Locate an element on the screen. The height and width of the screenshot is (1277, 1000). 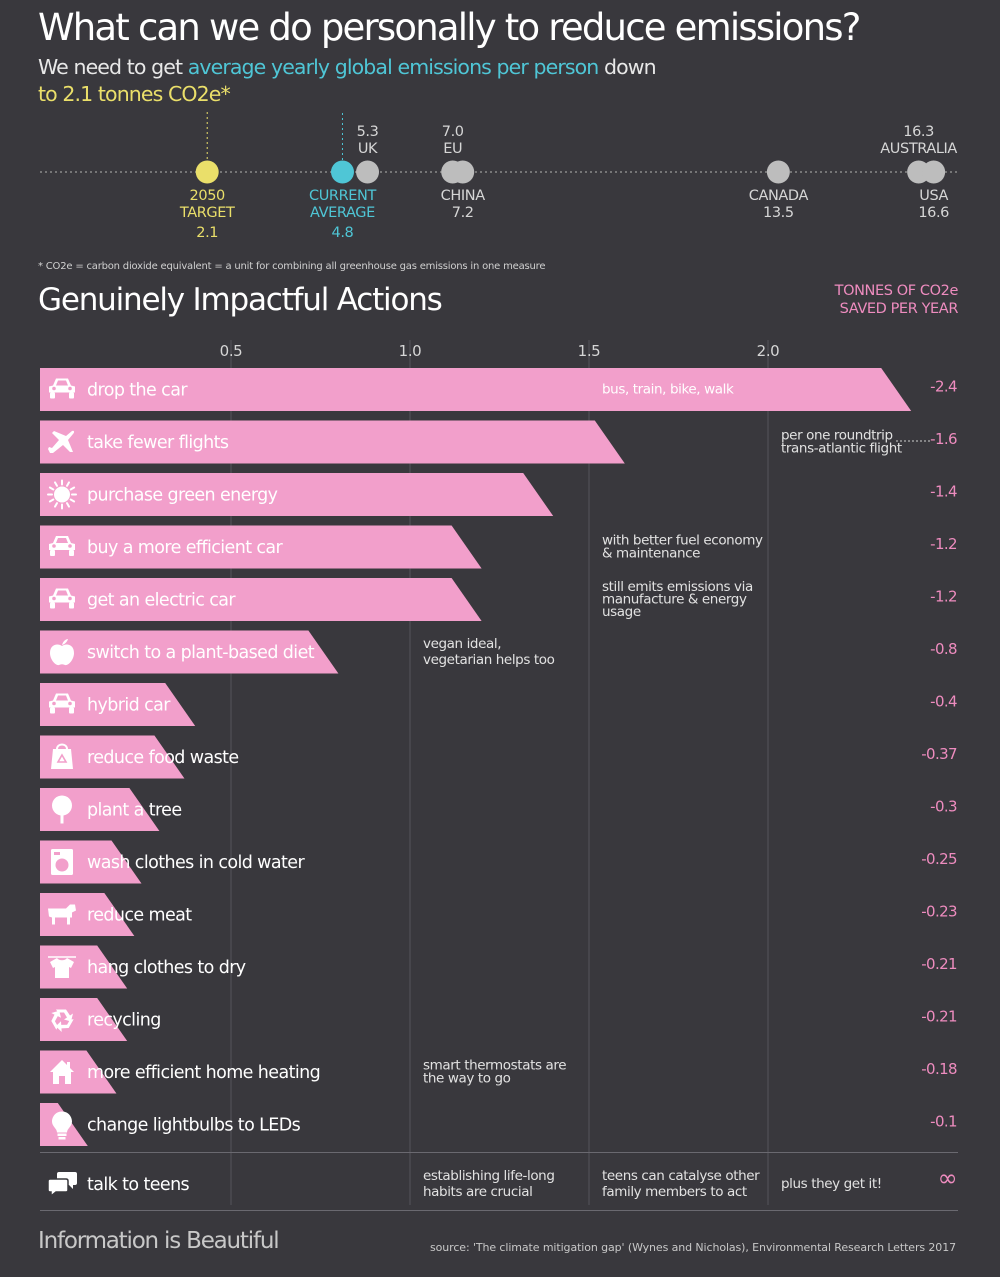
category-label: switch to a plant-based diet is located at coordinates (201, 653).